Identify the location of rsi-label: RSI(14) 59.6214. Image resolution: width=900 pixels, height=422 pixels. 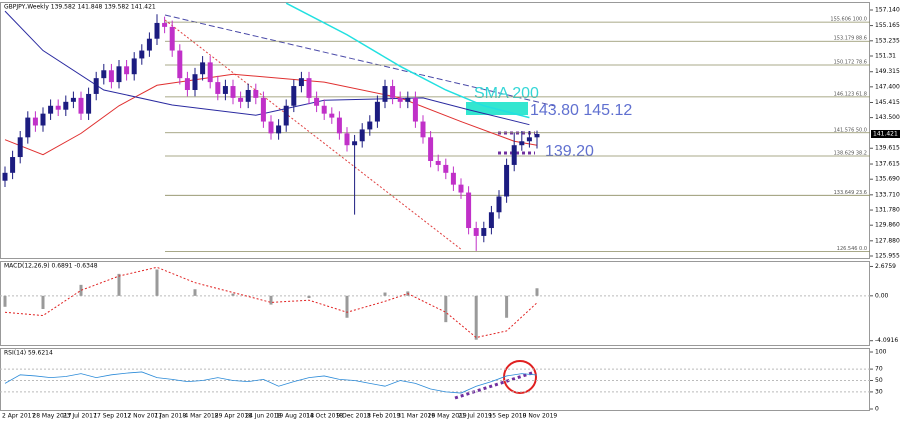
(28, 353).